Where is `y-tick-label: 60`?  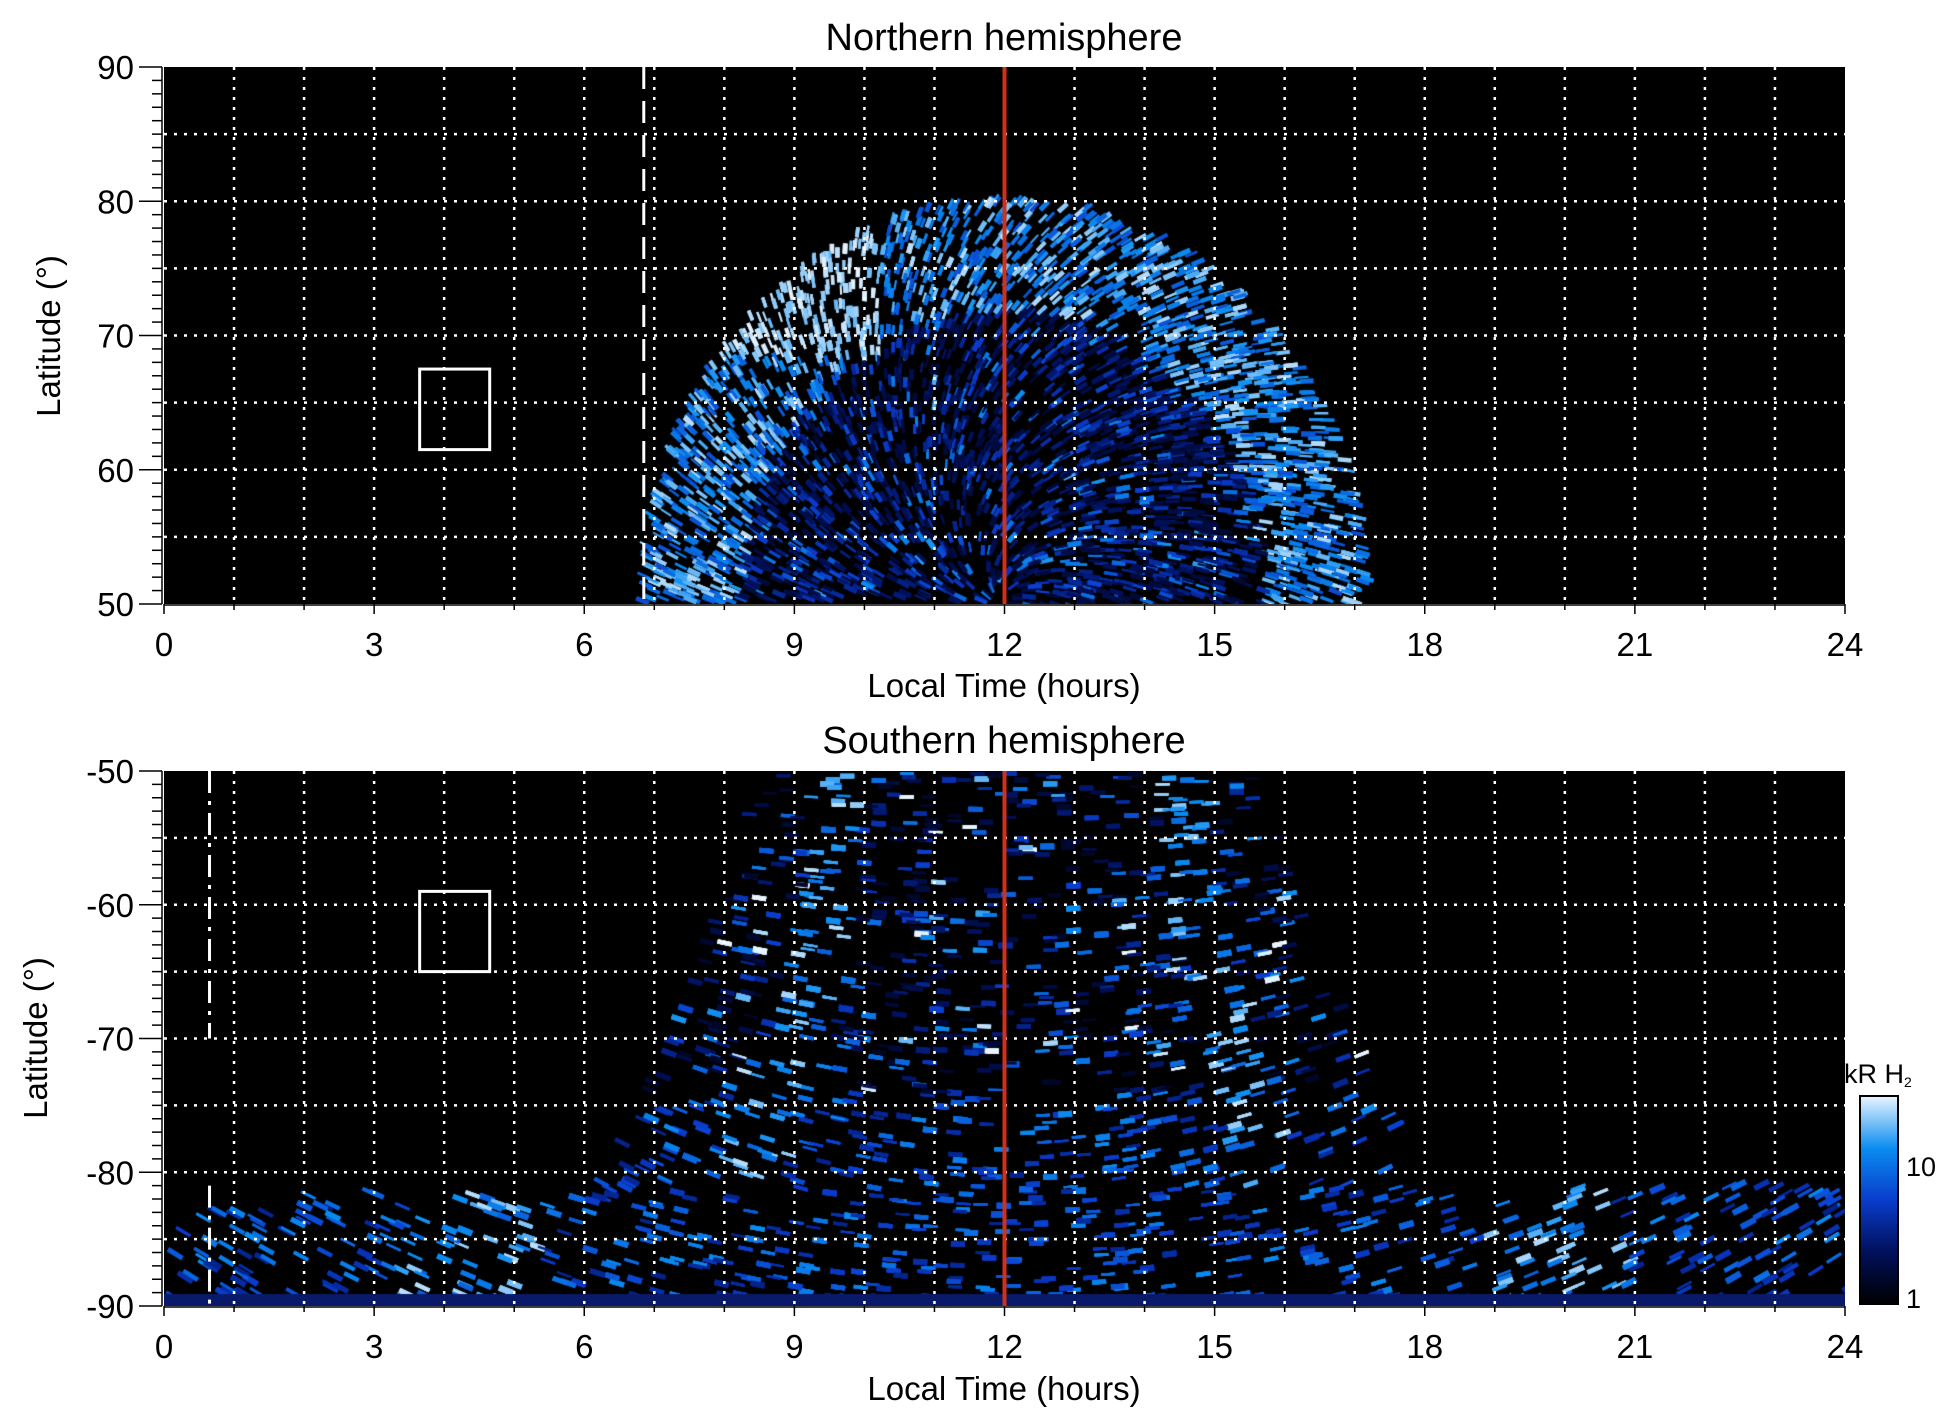
y-tick-label: 60 is located at coordinates (115, 470).